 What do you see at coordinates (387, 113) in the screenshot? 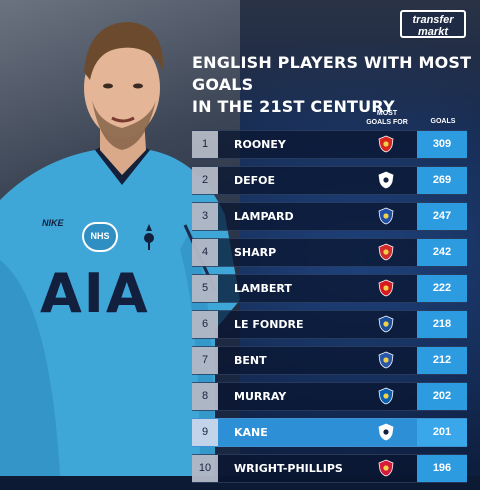
I see `header-most-line1: MOST` at bounding box center [387, 113].